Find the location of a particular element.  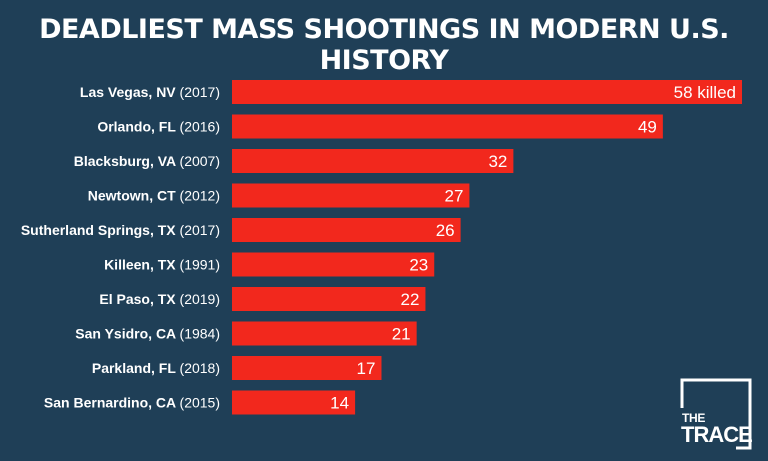

category-name: Killeen, TX is located at coordinates (141, 265).